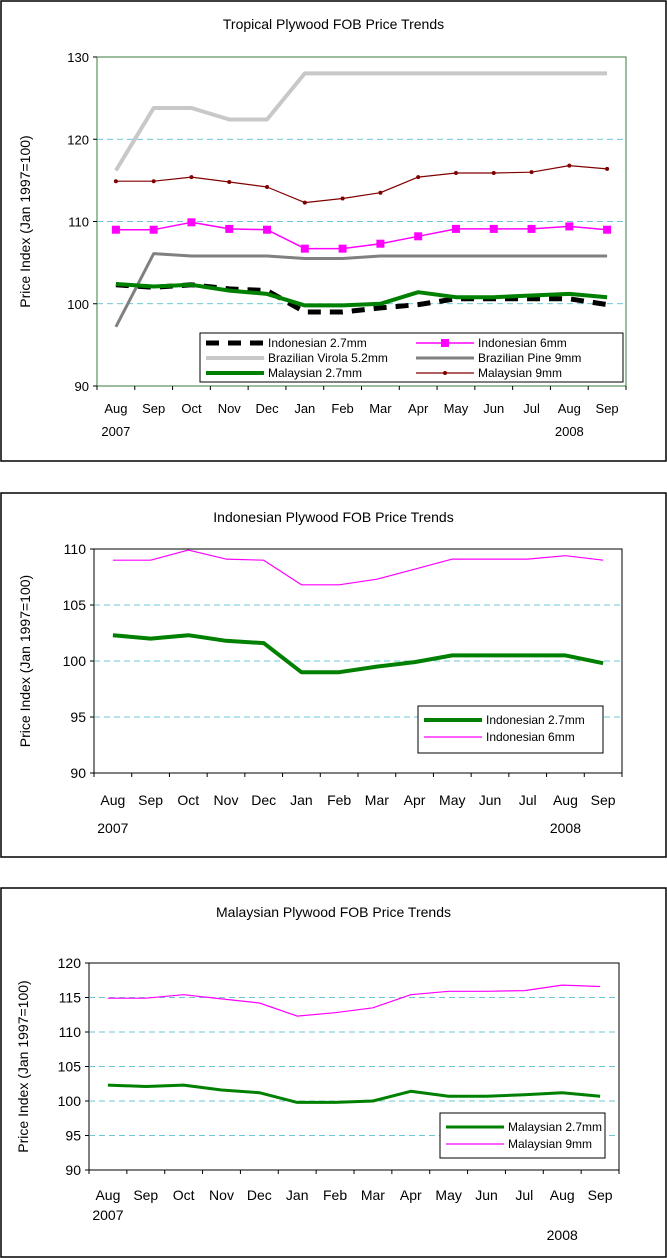 This screenshot has width=667, height=1258. I want to click on legend-label: Brazilian Virola 5.2mm, so click(328, 358).